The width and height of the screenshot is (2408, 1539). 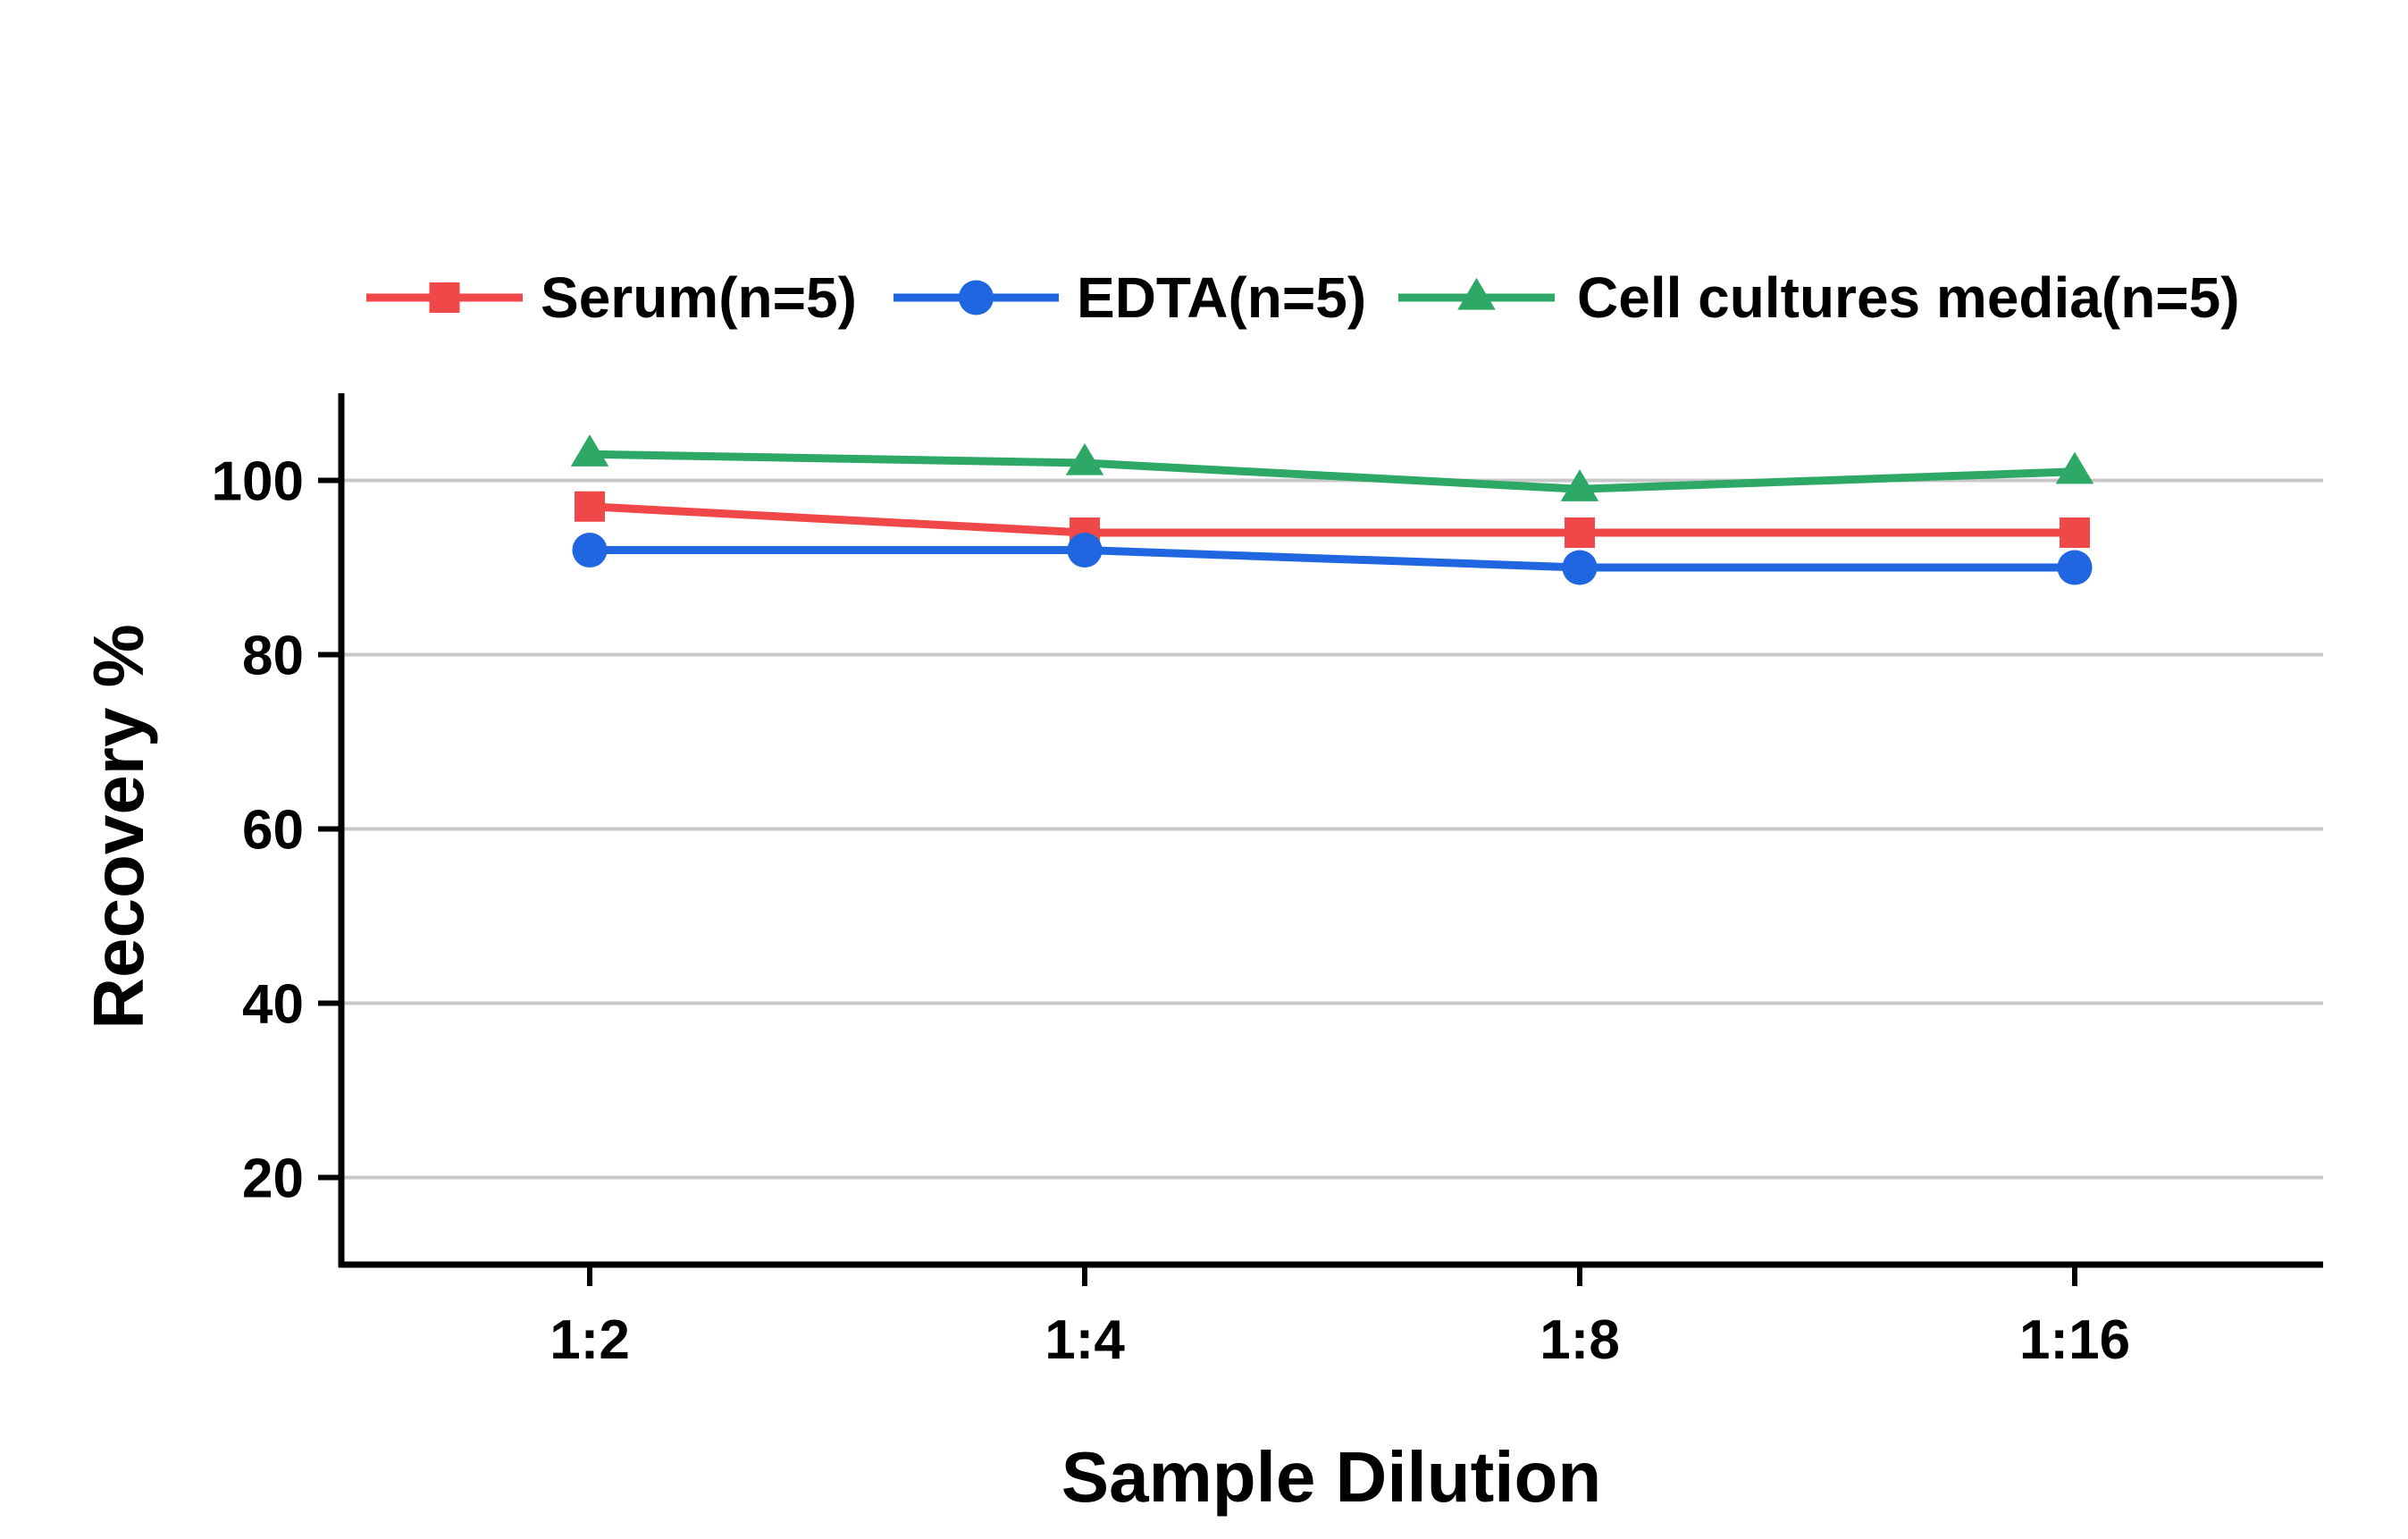 What do you see at coordinates (1580, 1340) in the screenshot?
I see `x-tick-label: 1:8` at bounding box center [1580, 1340].